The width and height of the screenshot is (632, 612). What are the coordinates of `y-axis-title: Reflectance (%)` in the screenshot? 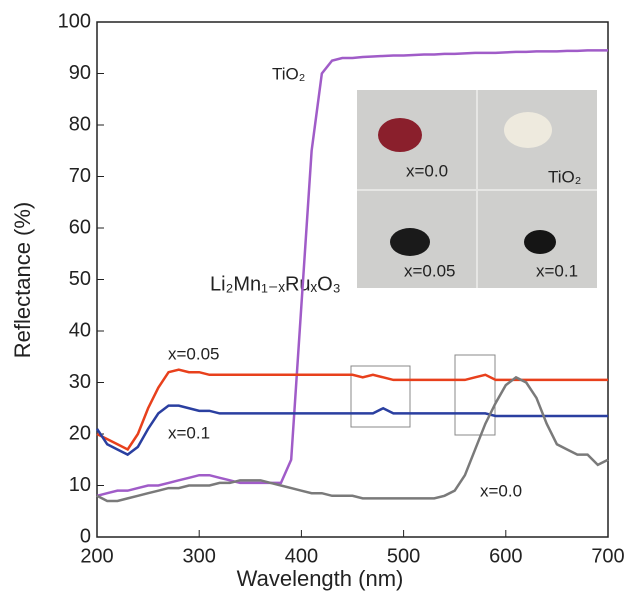 It's located at (22, 280).